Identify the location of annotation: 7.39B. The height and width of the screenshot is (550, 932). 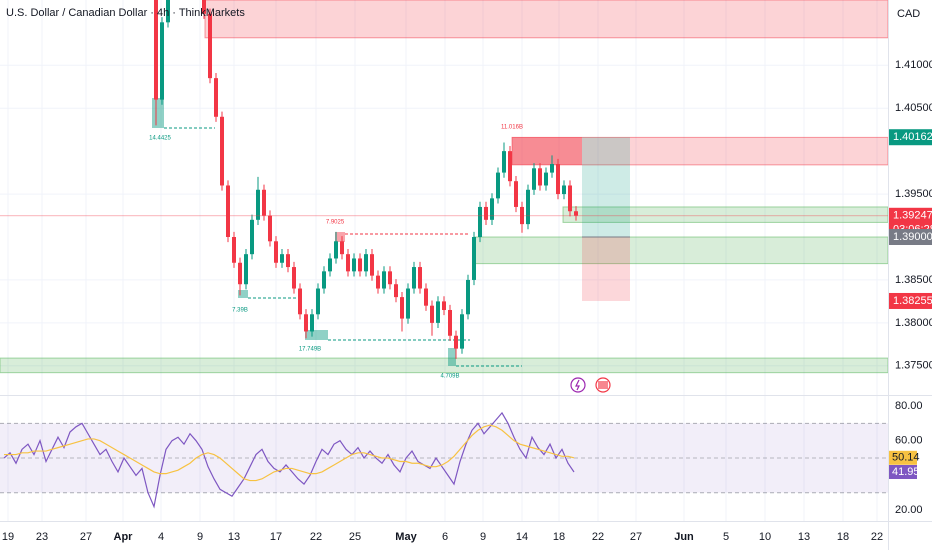
(240, 311).